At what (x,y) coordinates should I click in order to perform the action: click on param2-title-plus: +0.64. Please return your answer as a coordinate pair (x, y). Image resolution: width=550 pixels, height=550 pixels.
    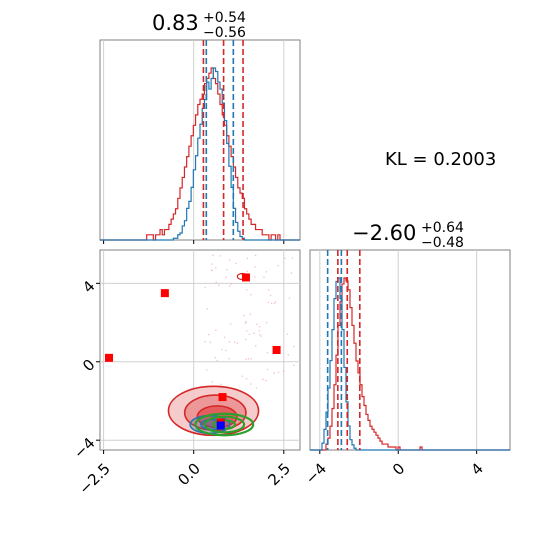
    Looking at the image, I should click on (442, 228).